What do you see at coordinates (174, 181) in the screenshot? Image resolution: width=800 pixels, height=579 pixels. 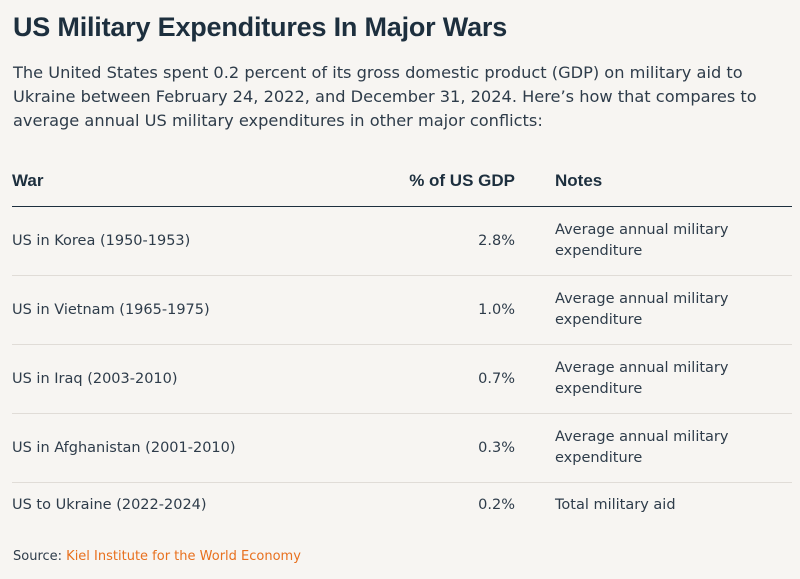 I see `column-header-war: War` at bounding box center [174, 181].